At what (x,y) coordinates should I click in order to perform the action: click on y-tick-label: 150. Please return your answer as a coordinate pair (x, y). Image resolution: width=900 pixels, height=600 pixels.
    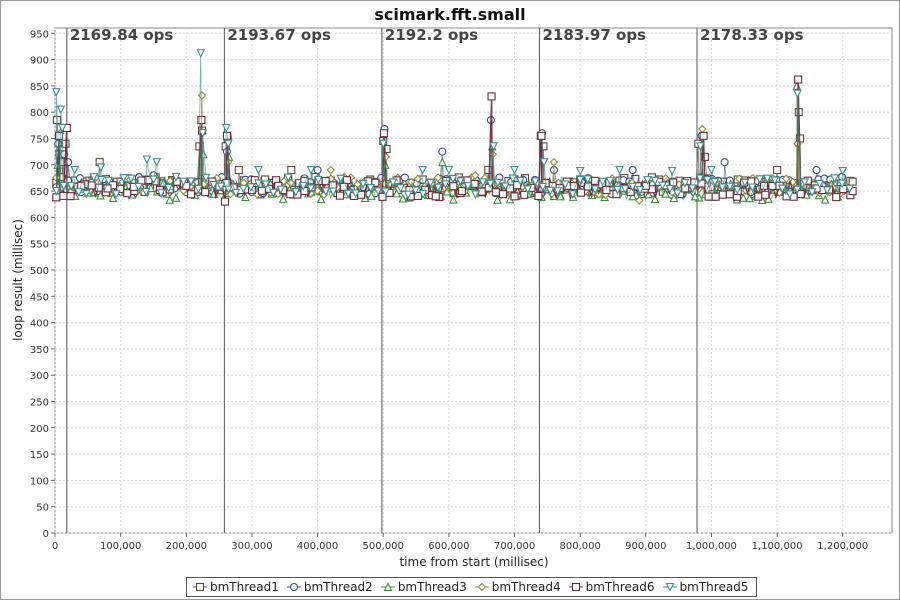
    Looking at the image, I should click on (39, 455).